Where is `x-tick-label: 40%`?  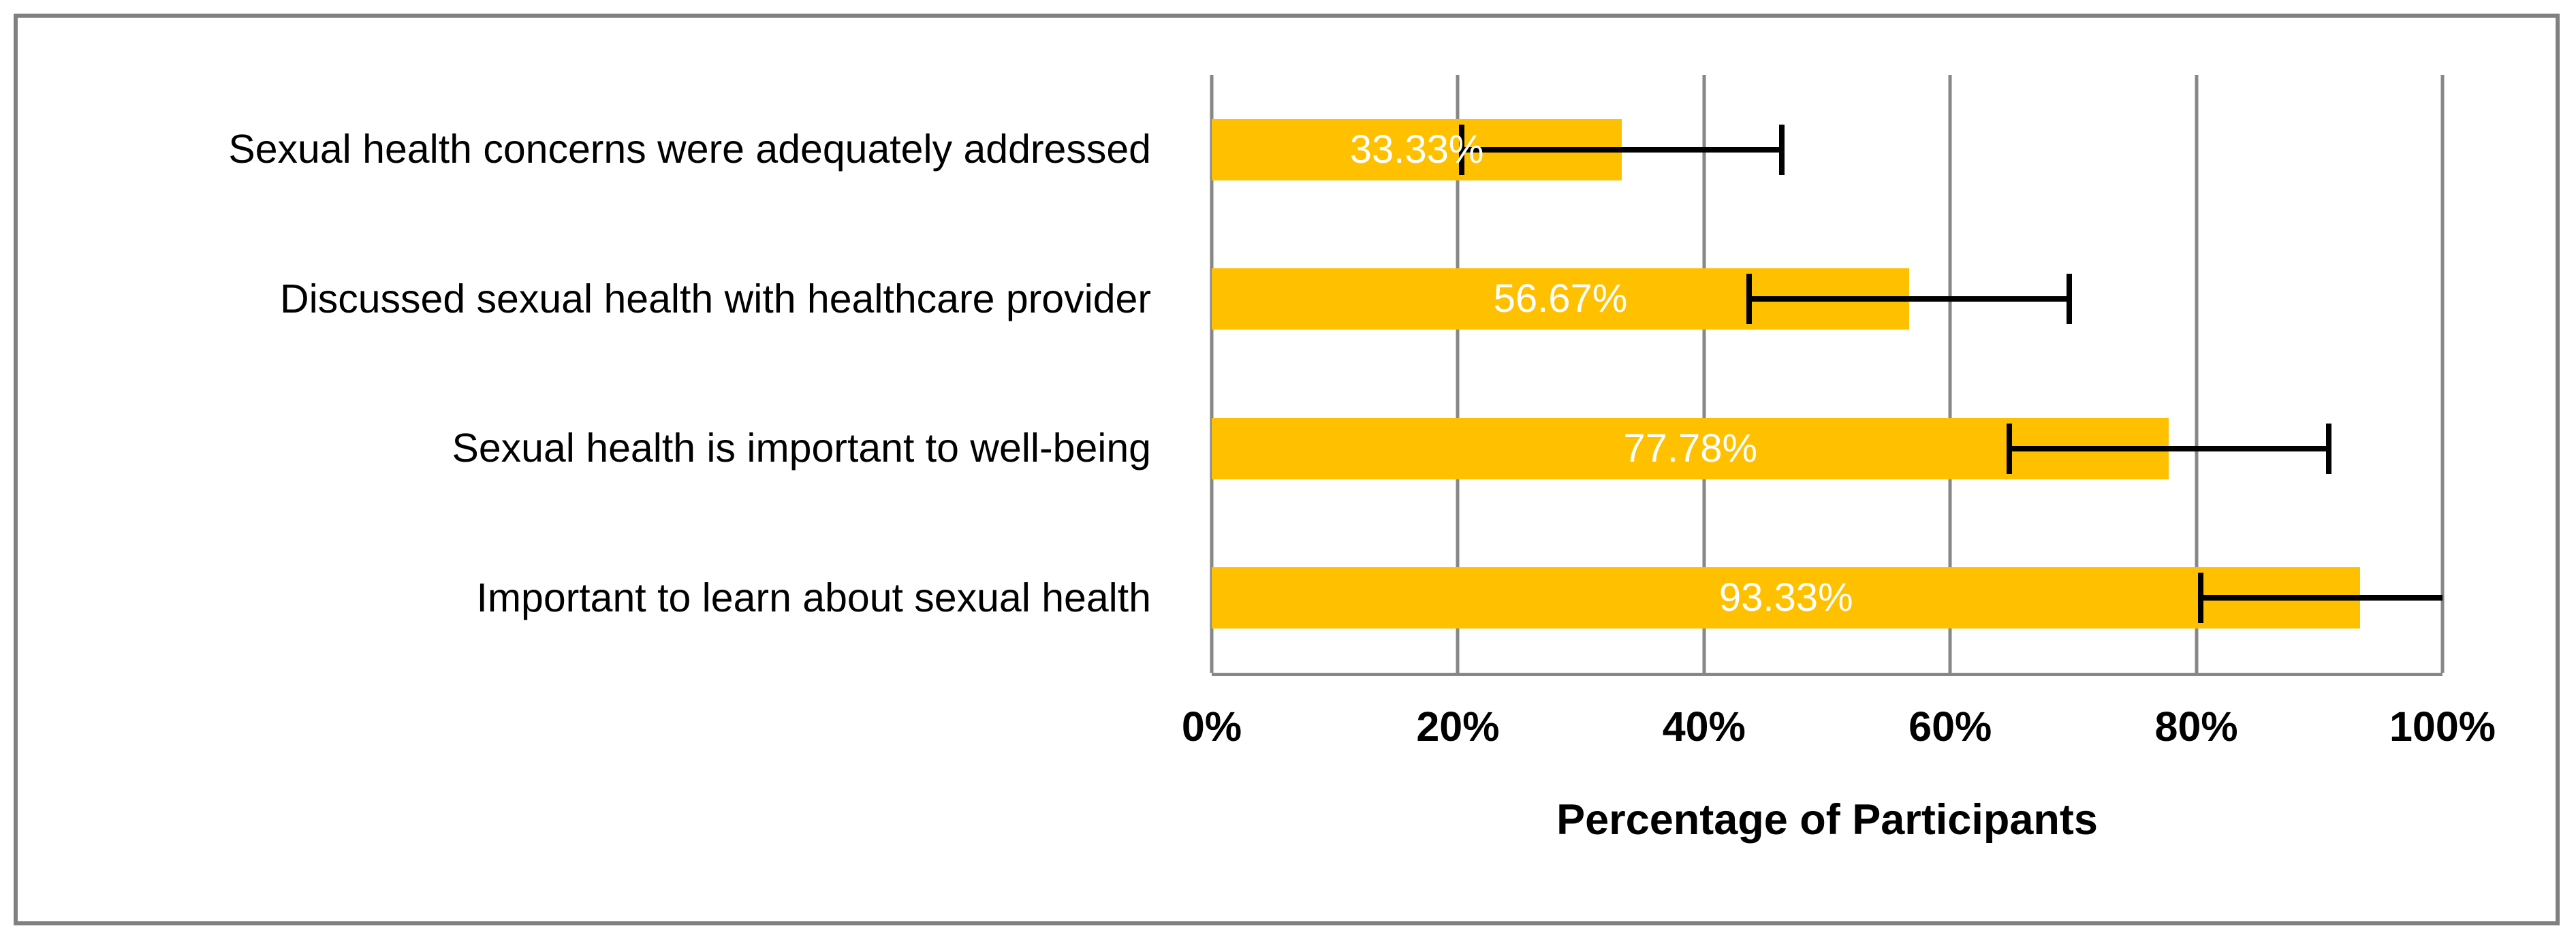 x-tick-label: 40% is located at coordinates (1704, 726).